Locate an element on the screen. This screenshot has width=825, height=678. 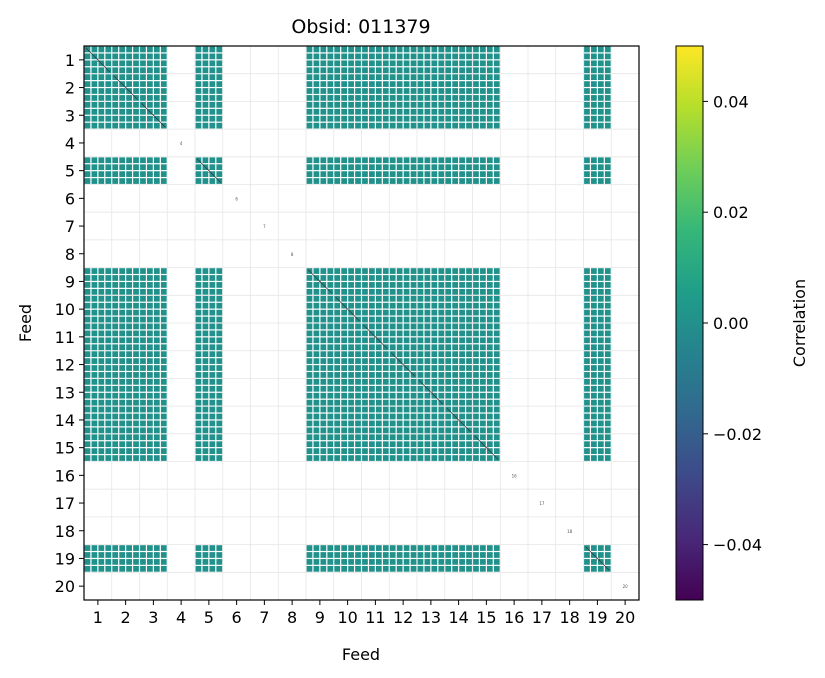
diagonal-label: 12 is located at coordinates (404, 365).